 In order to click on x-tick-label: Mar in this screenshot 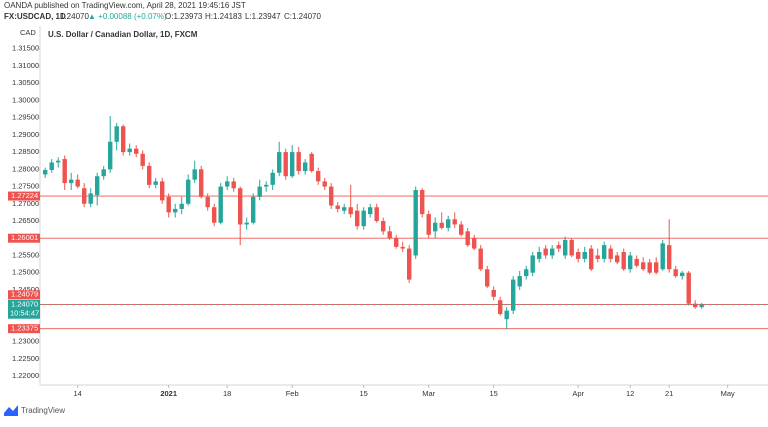, I will do `click(428, 393)`.